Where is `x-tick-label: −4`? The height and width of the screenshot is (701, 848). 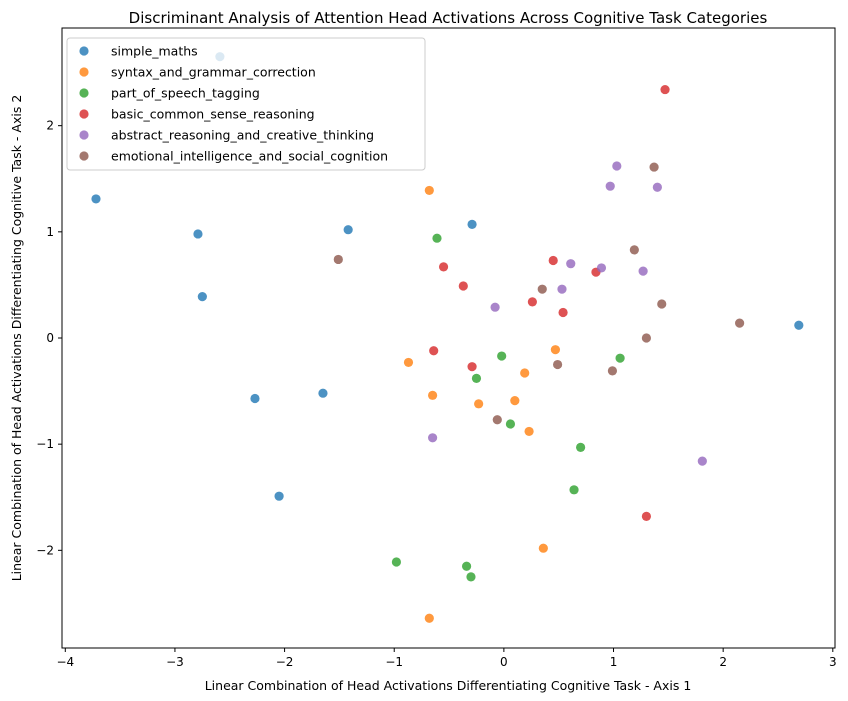
x-tick-label: −4 is located at coordinates (65, 662).